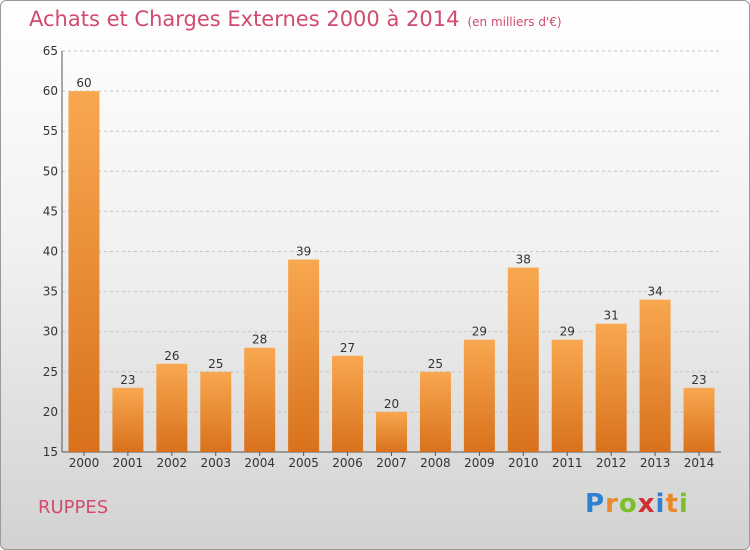  What do you see at coordinates (435, 463) in the screenshot?
I see `x-tick-label: 2008` at bounding box center [435, 463].